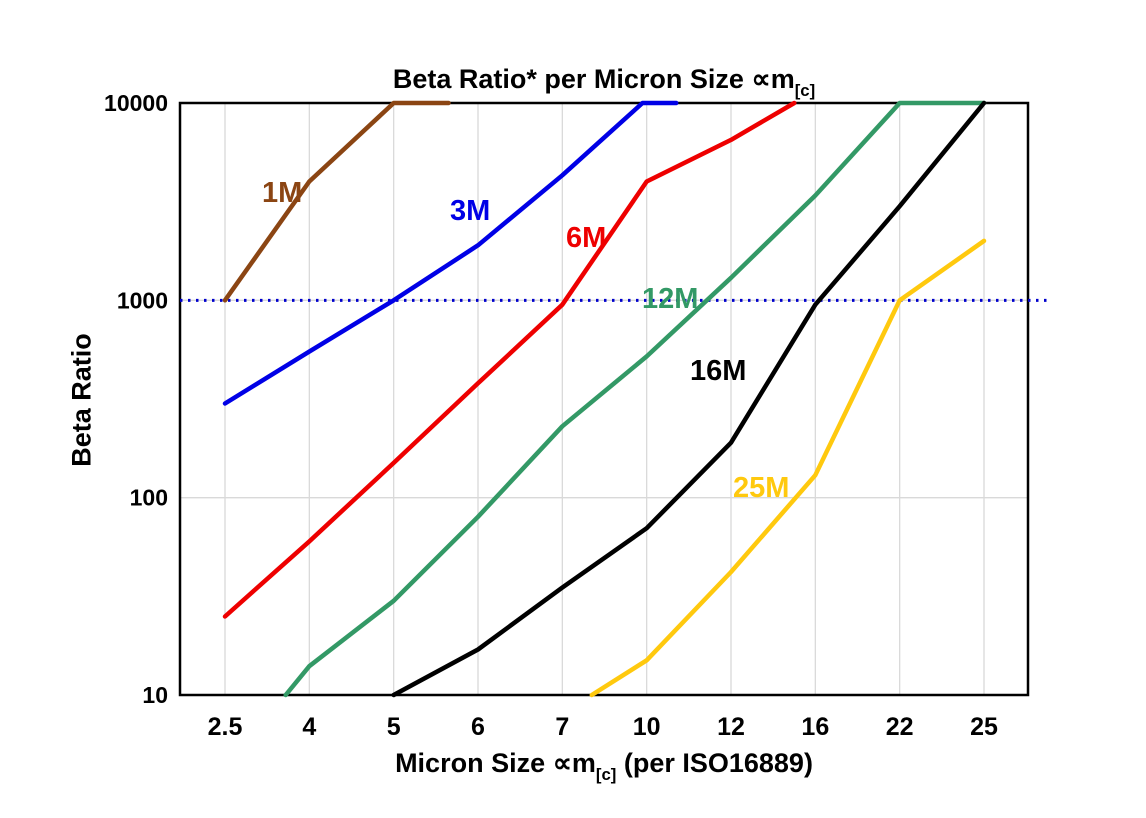 The image size is (1146, 818). Describe the element at coordinates (470, 211) in the screenshot. I see `series-label-3M: 3M` at that location.